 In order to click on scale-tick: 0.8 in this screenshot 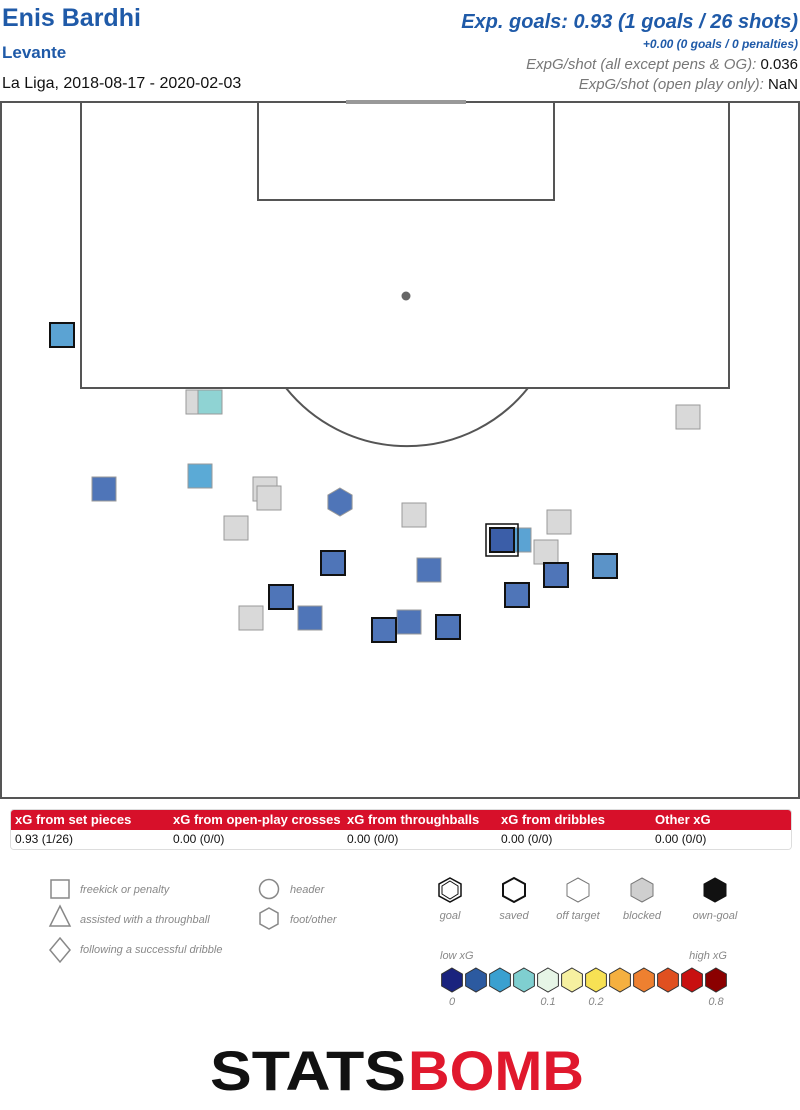, I will do `click(716, 1002)`.